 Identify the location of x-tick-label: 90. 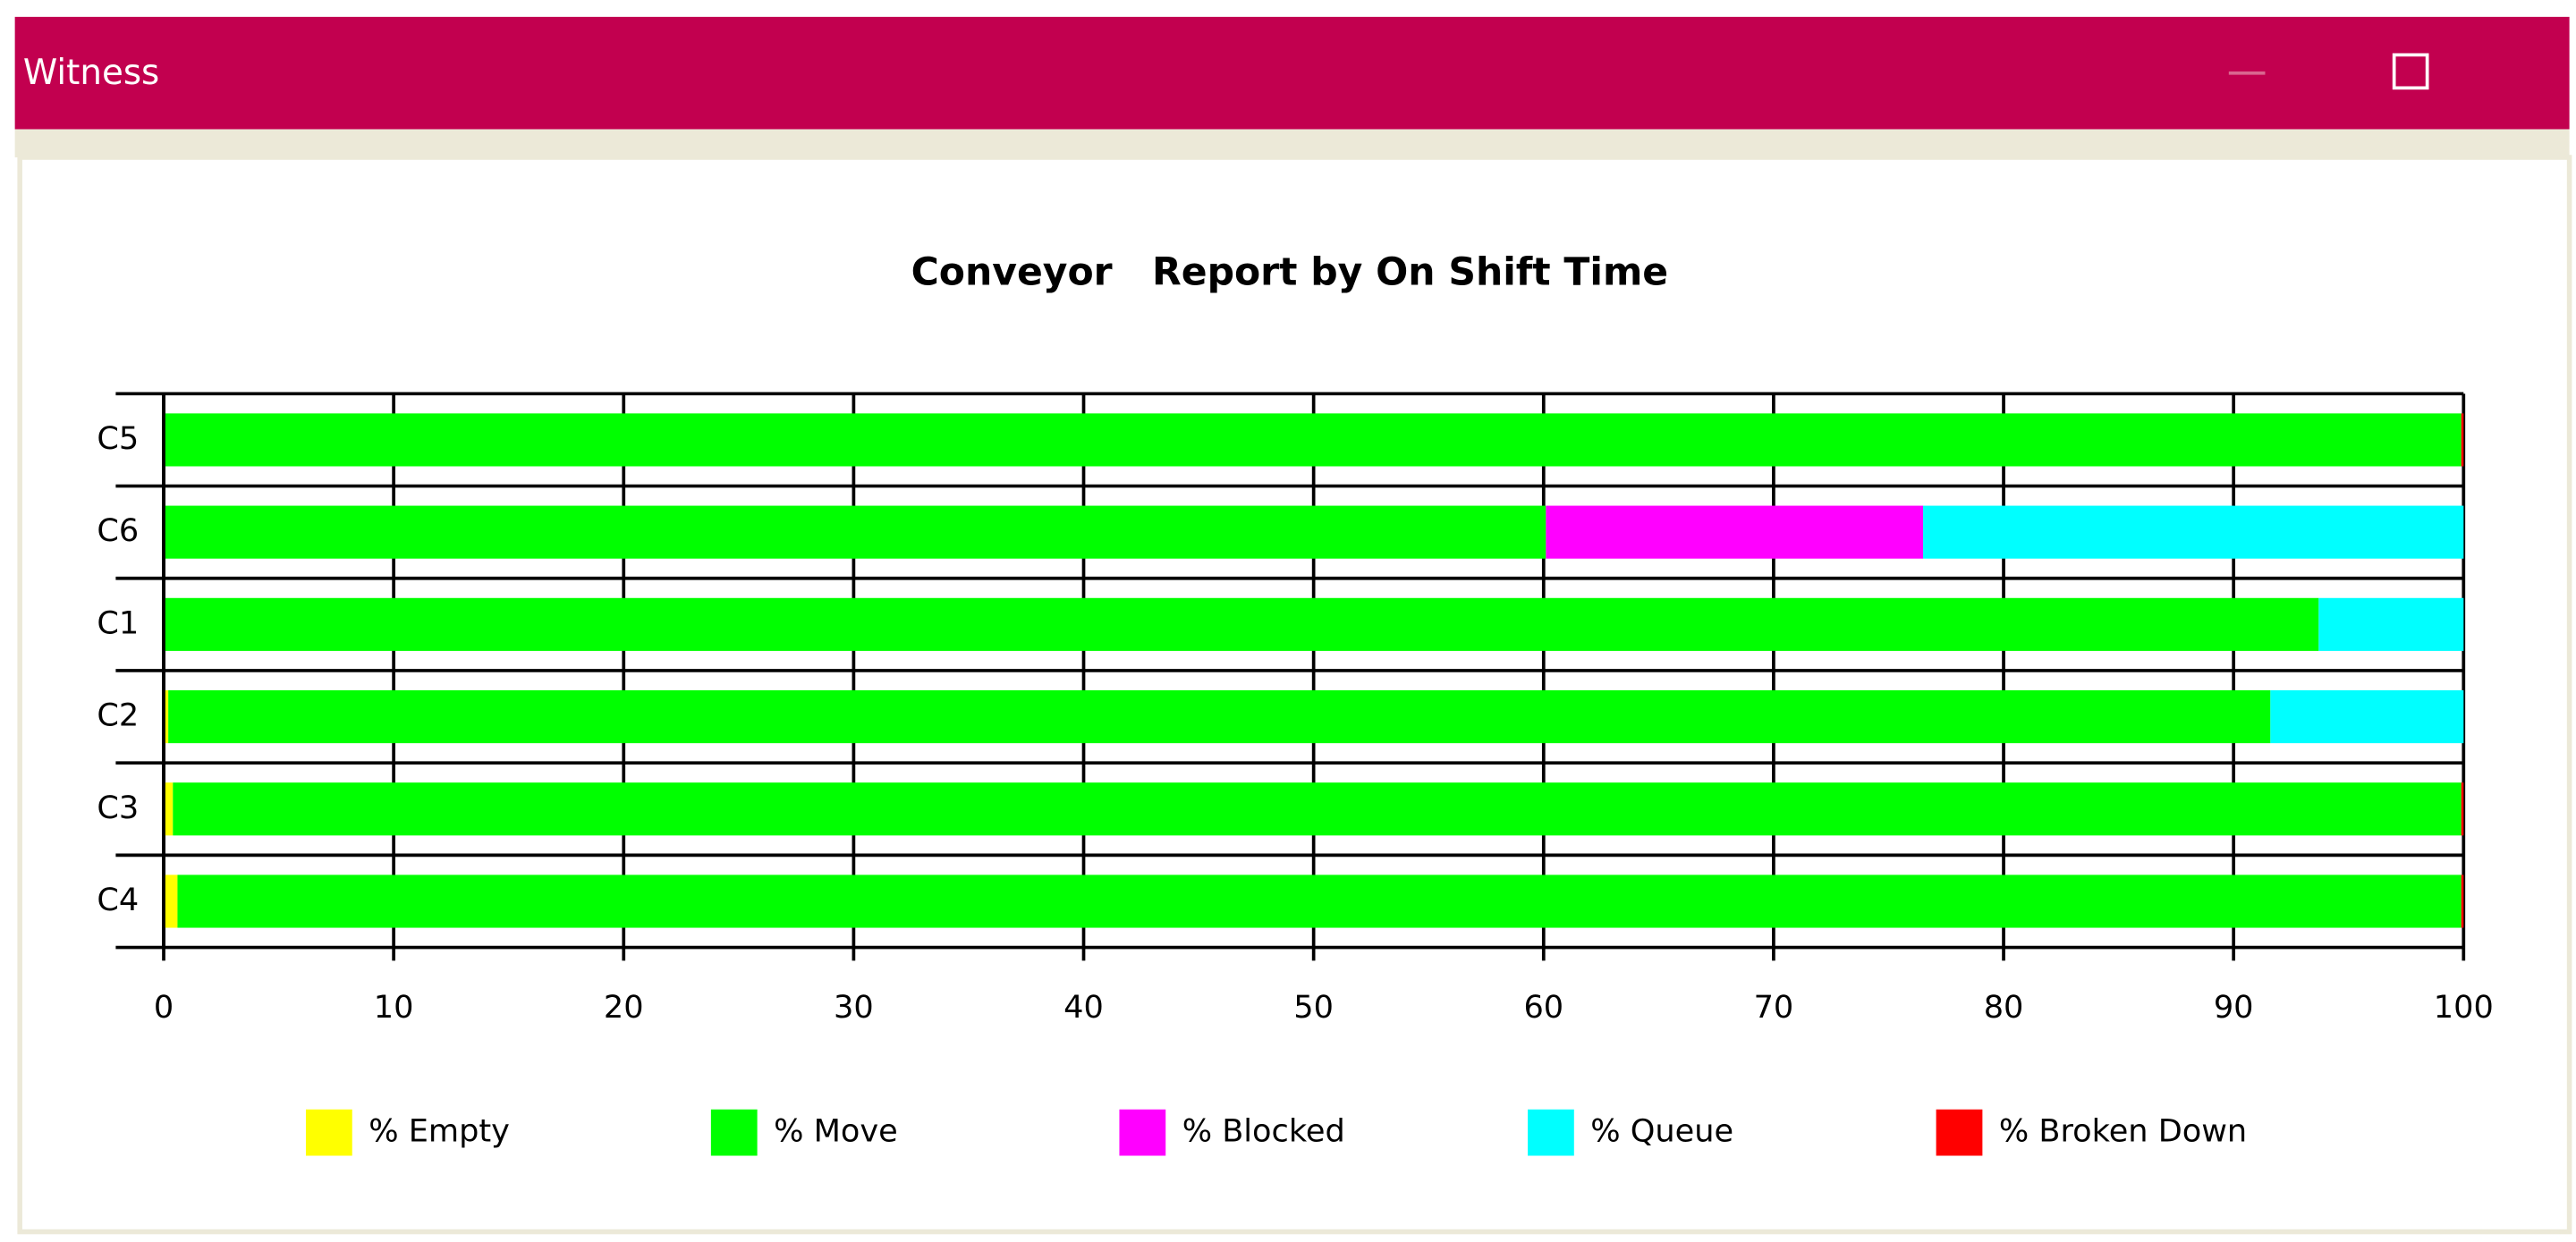
(2234, 1007).